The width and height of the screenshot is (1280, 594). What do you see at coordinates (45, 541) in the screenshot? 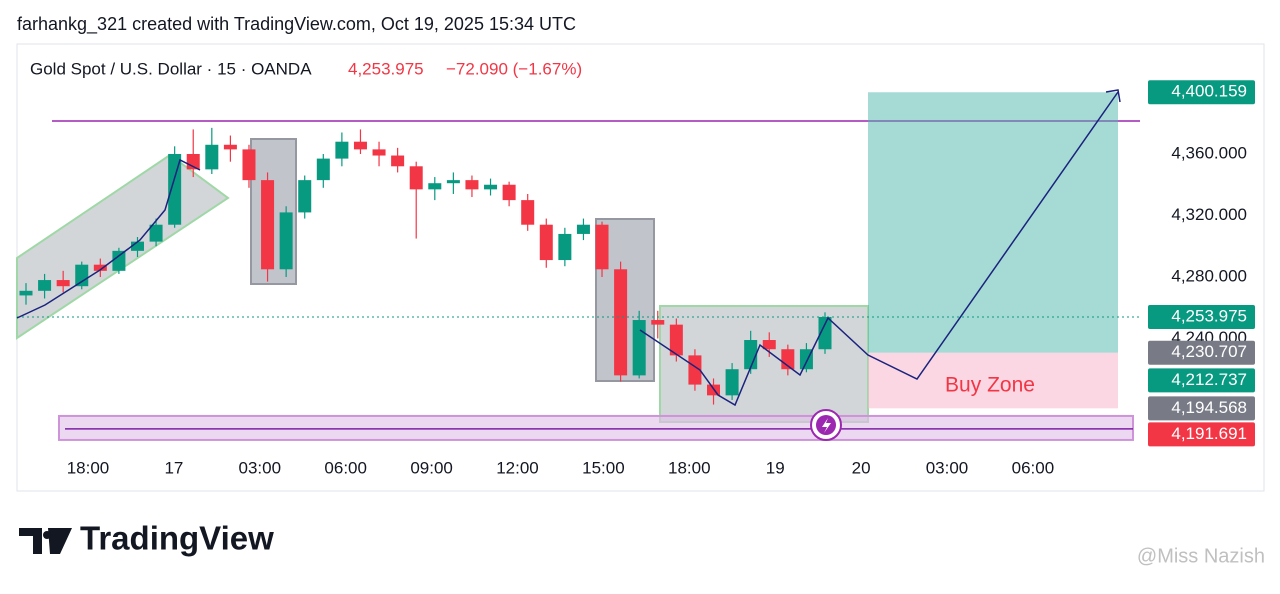
I see `logo` at bounding box center [45, 541].